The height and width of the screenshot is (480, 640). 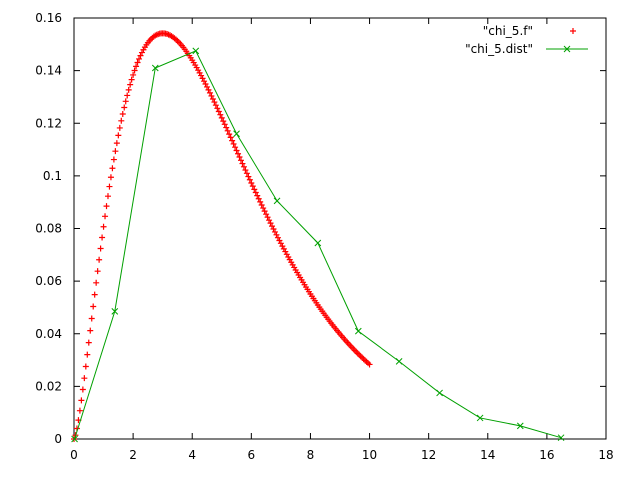 What do you see at coordinates (48, 229) in the screenshot?
I see `y-tick-label: 0.08` at bounding box center [48, 229].